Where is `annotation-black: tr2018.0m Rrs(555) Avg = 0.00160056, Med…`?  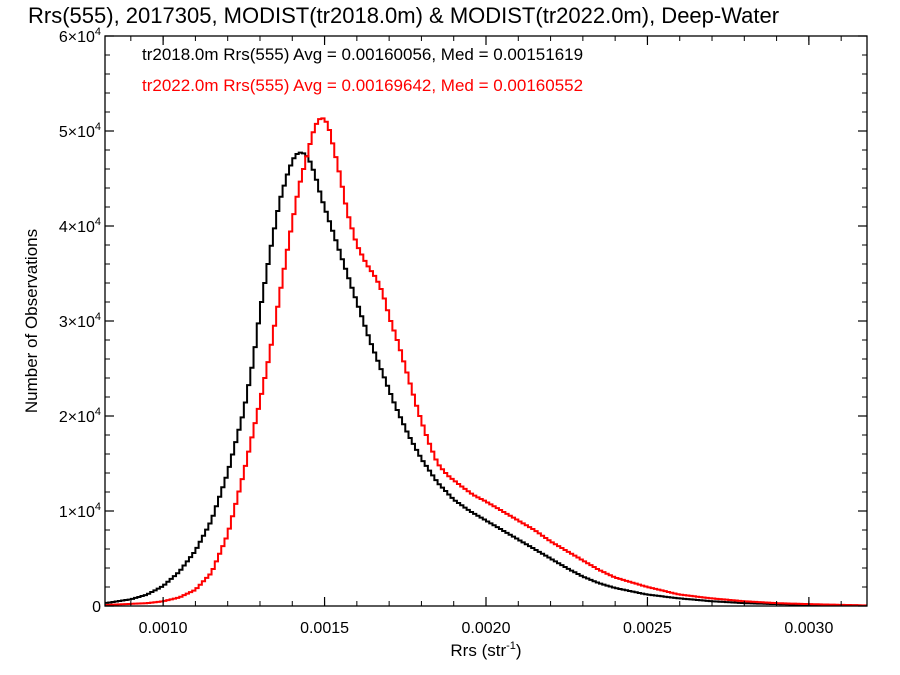 annotation-black: tr2018.0m Rrs(555) Avg = 0.00160056, Med… is located at coordinates (362, 54).